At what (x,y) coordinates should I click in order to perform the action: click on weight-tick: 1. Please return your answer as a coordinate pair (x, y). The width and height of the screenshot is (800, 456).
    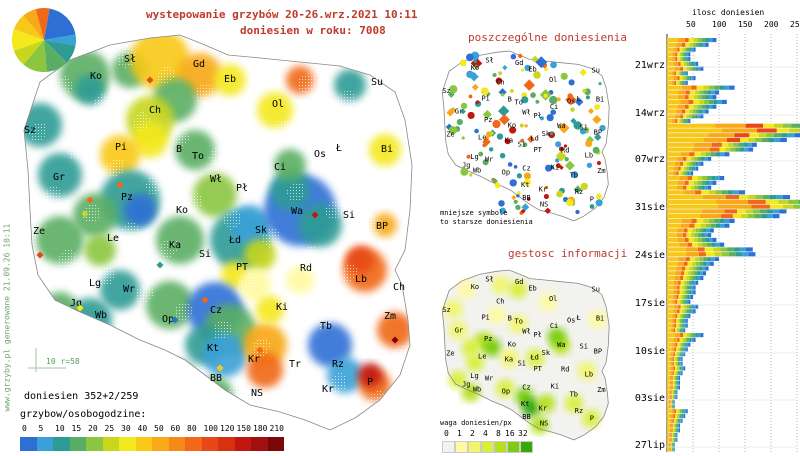
    Looking at the image, I should click on (459, 433).